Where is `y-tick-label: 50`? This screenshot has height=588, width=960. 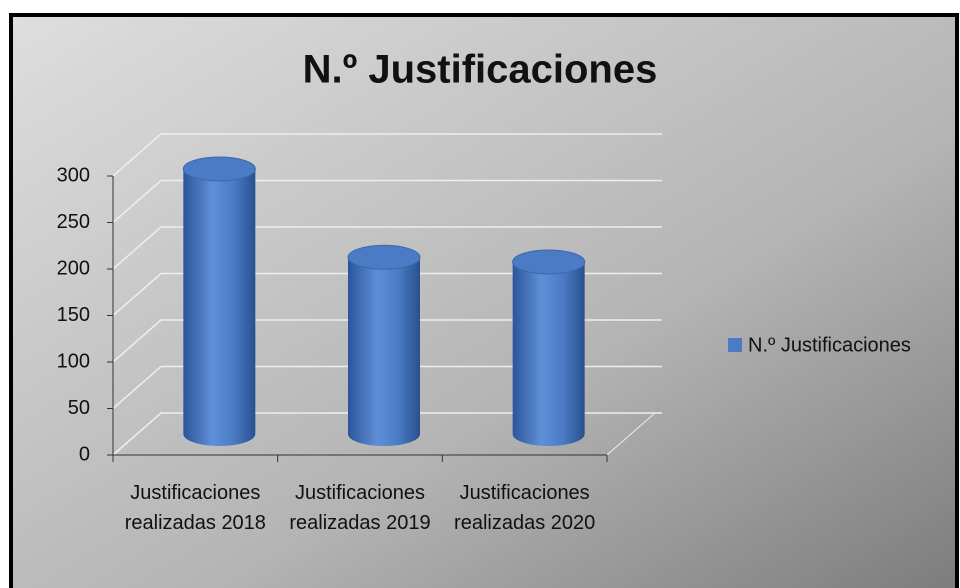
y-tick-label: 50 is located at coordinates (79, 408).